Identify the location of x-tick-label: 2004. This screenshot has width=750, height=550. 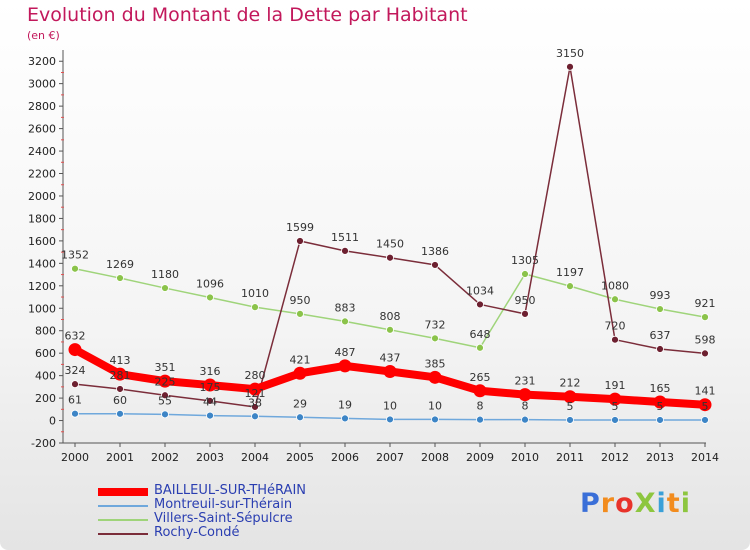
(255, 457).